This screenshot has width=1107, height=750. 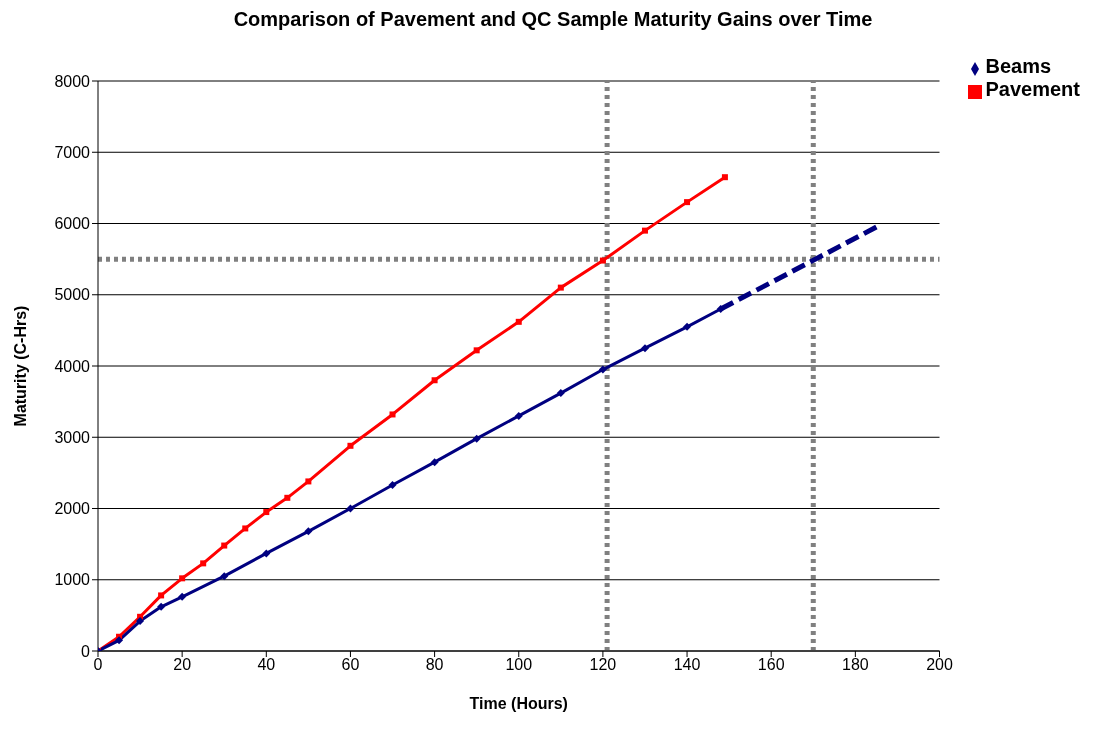 What do you see at coordinates (72, 295) in the screenshot?
I see `y-tick-label: 5000` at bounding box center [72, 295].